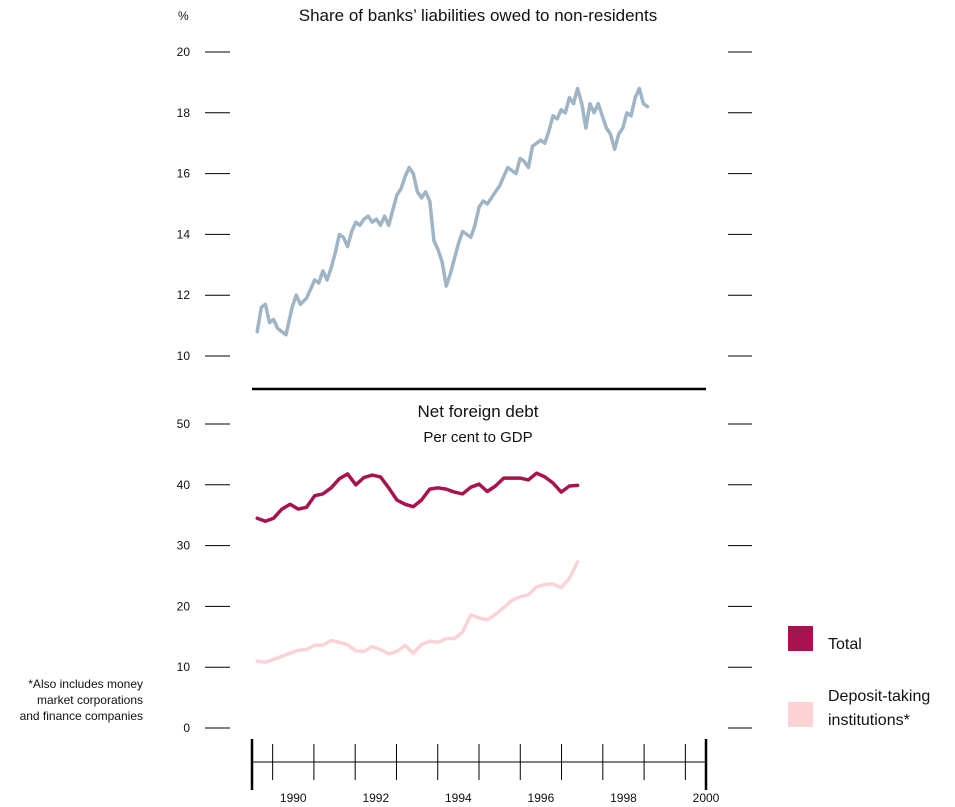 This screenshot has width=955, height=807. Describe the element at coordinates (81, 716) in the screenshot. I see `footnote-line-3: and finance companies` at that location.